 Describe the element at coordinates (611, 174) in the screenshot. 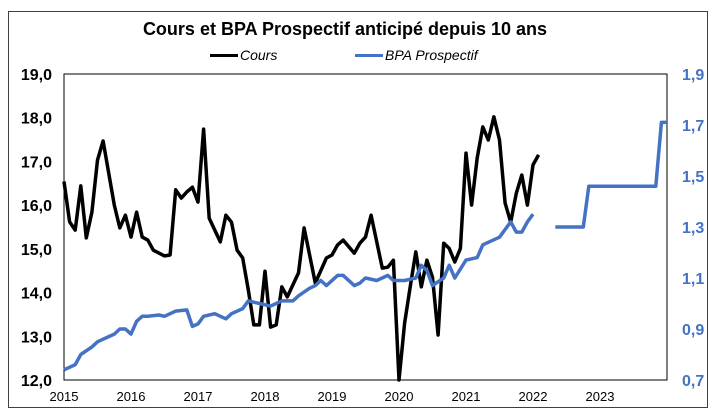

I see `series-line-bpa-forecast` at that location.